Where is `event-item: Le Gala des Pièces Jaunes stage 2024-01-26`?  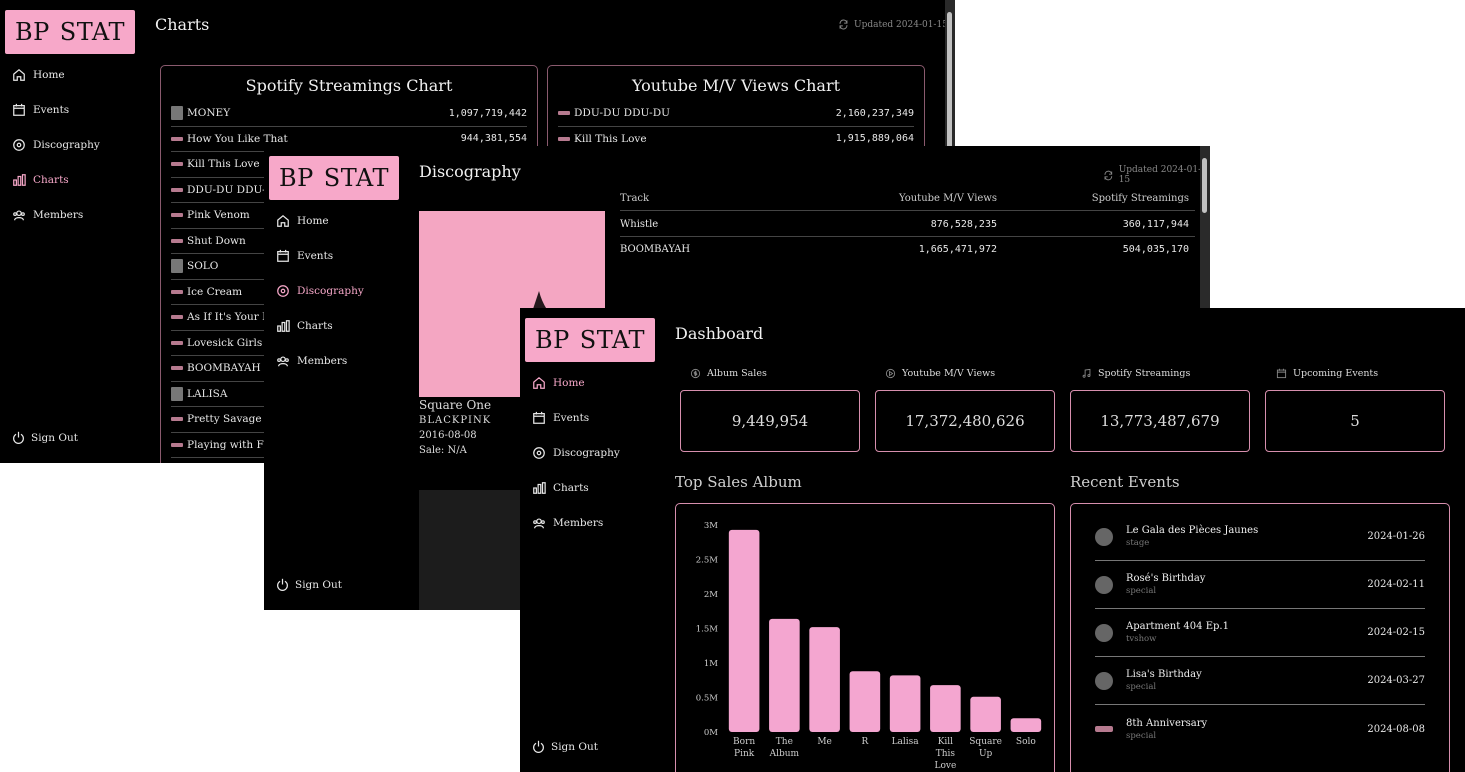
event-item: Le Gala des Pièces Jaunes stage 2024-01-26 is located at coordinates (1260, 537).